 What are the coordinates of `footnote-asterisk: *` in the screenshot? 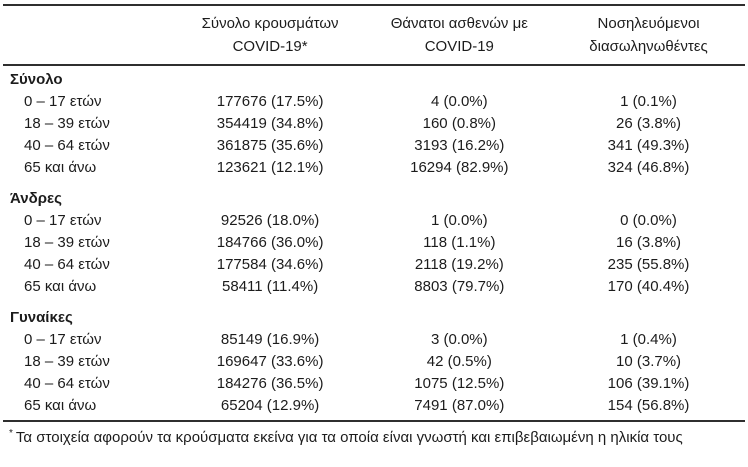 It's located at (11, 433).